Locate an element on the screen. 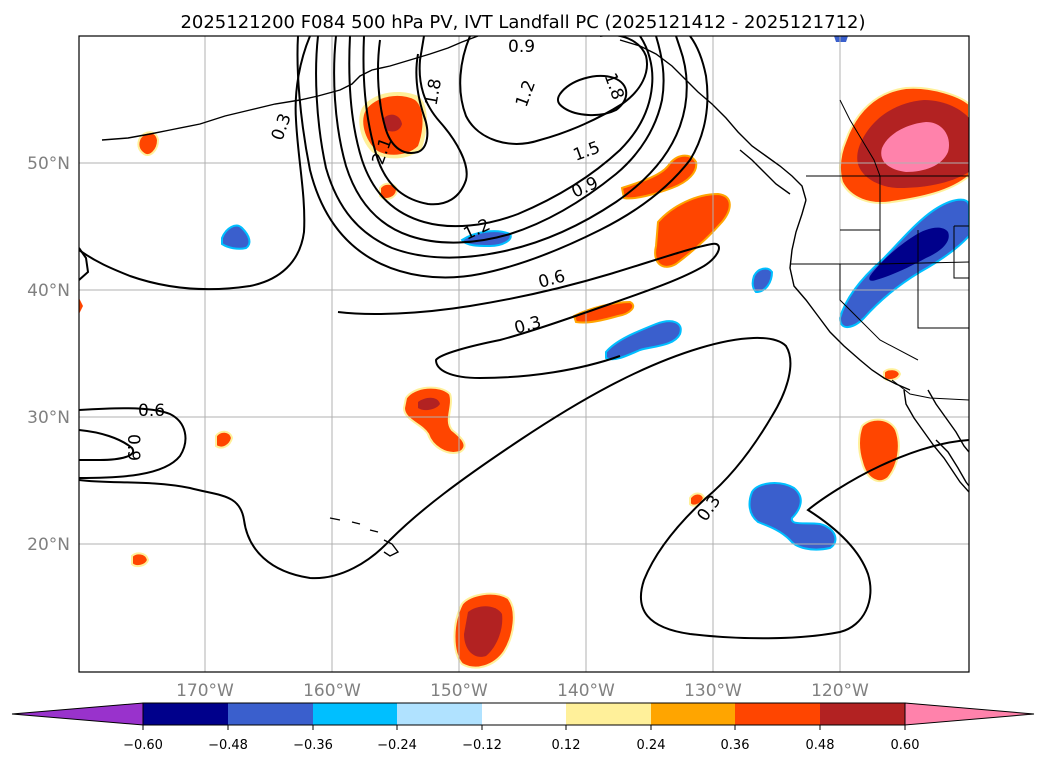  lat-label-40n: 40°N is located at coordinates (48, 291).